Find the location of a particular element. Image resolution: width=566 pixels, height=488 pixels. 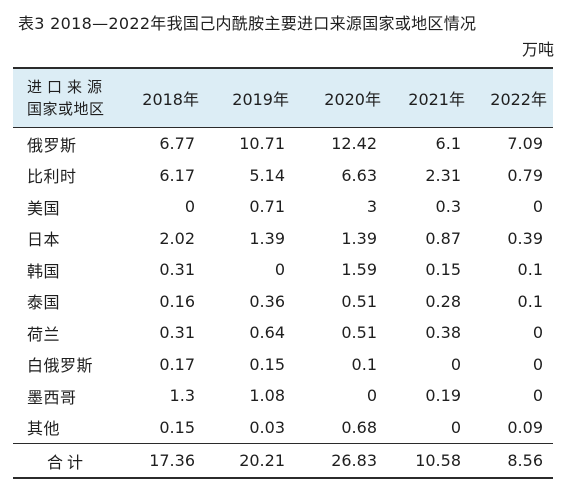

region-column-header: 进口来源 国家或地区 is located at coordinates (69, 97).